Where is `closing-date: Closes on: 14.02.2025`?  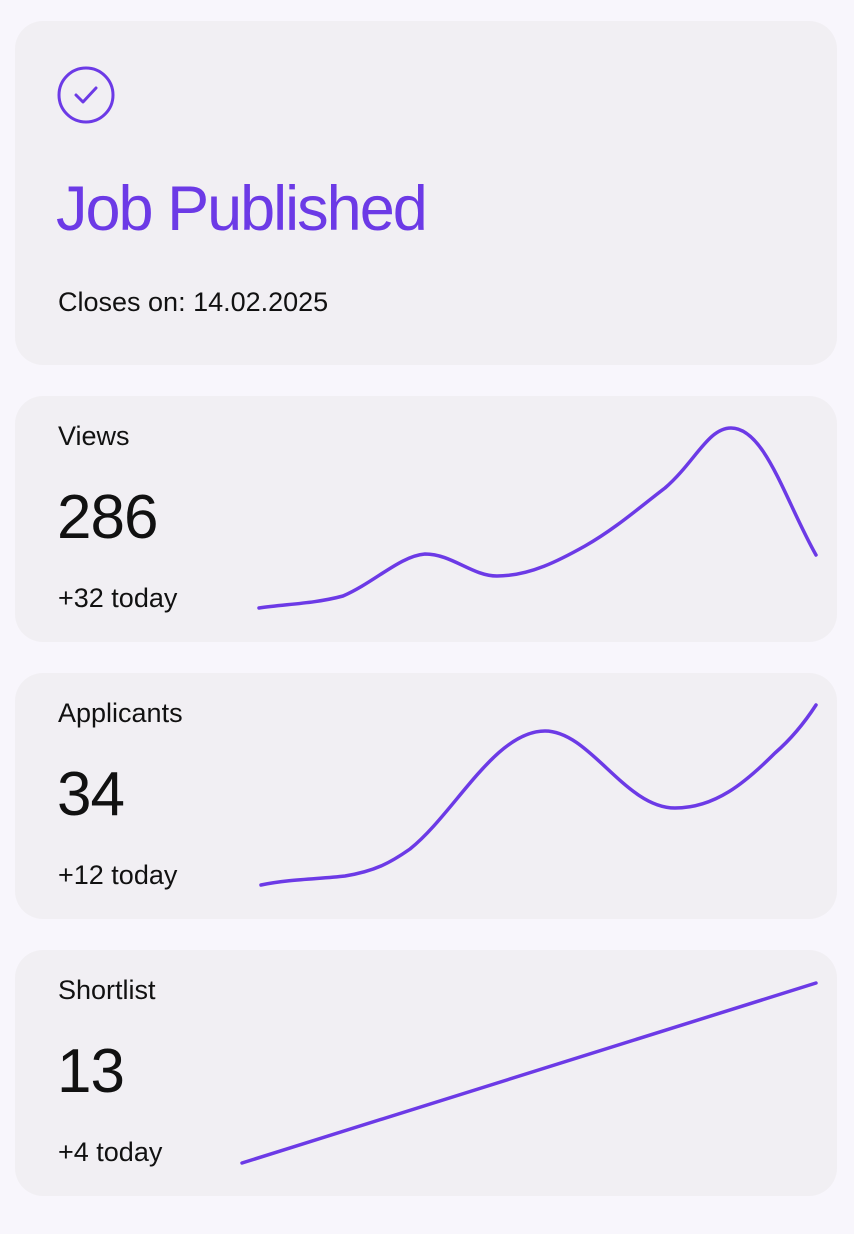 closing-date: Closes on: 14.02.2025 is located at coordinates (193, 302).